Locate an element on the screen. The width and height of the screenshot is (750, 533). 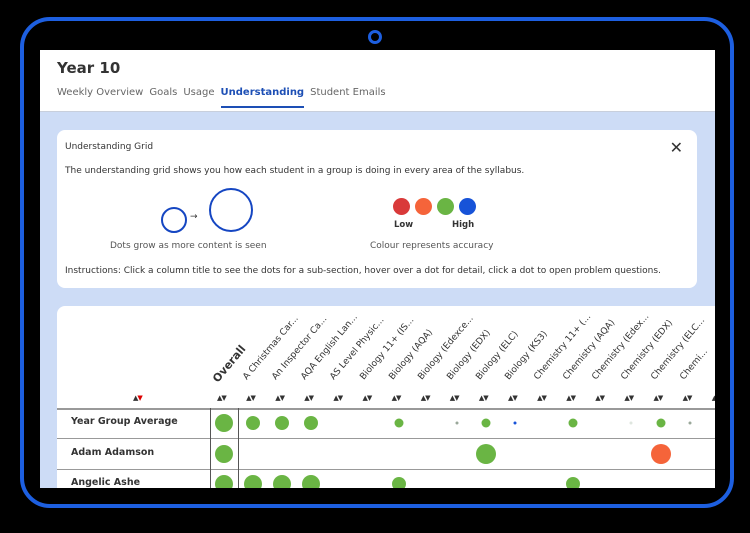
tab-understanding: Understanding is located at coordinates (262, 97).